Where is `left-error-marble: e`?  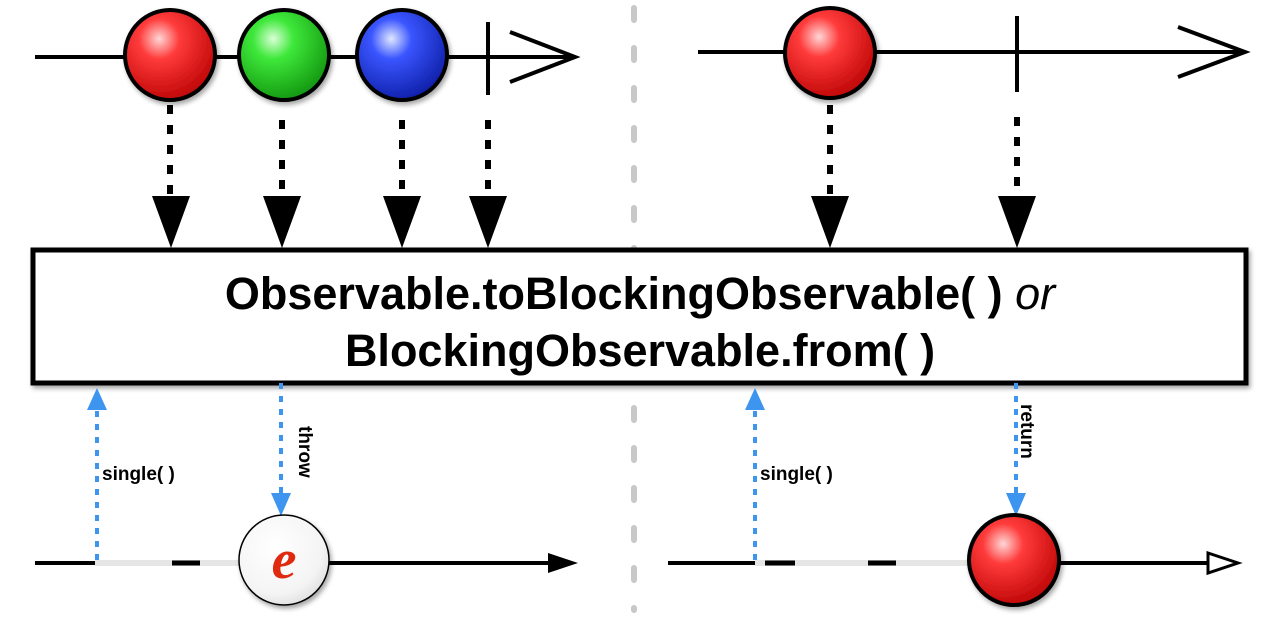 left-error-marble: e is located at coordinates (284, 560).